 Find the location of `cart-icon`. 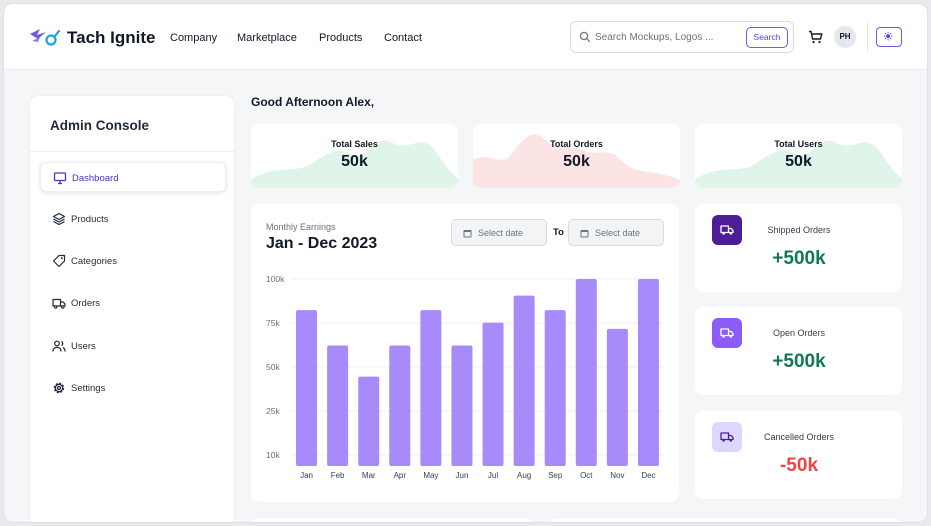

cart-icon is located at coordinates (815, 37).